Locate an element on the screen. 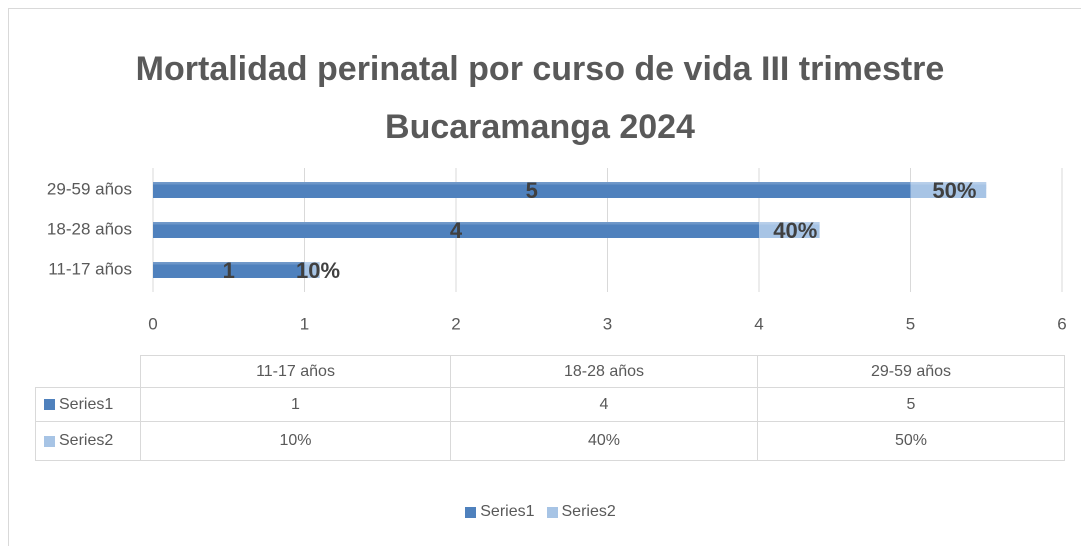 This screenshot has height=546, width=1081. y-tick-label: 29-59 años is located at coordinates (89, 188).